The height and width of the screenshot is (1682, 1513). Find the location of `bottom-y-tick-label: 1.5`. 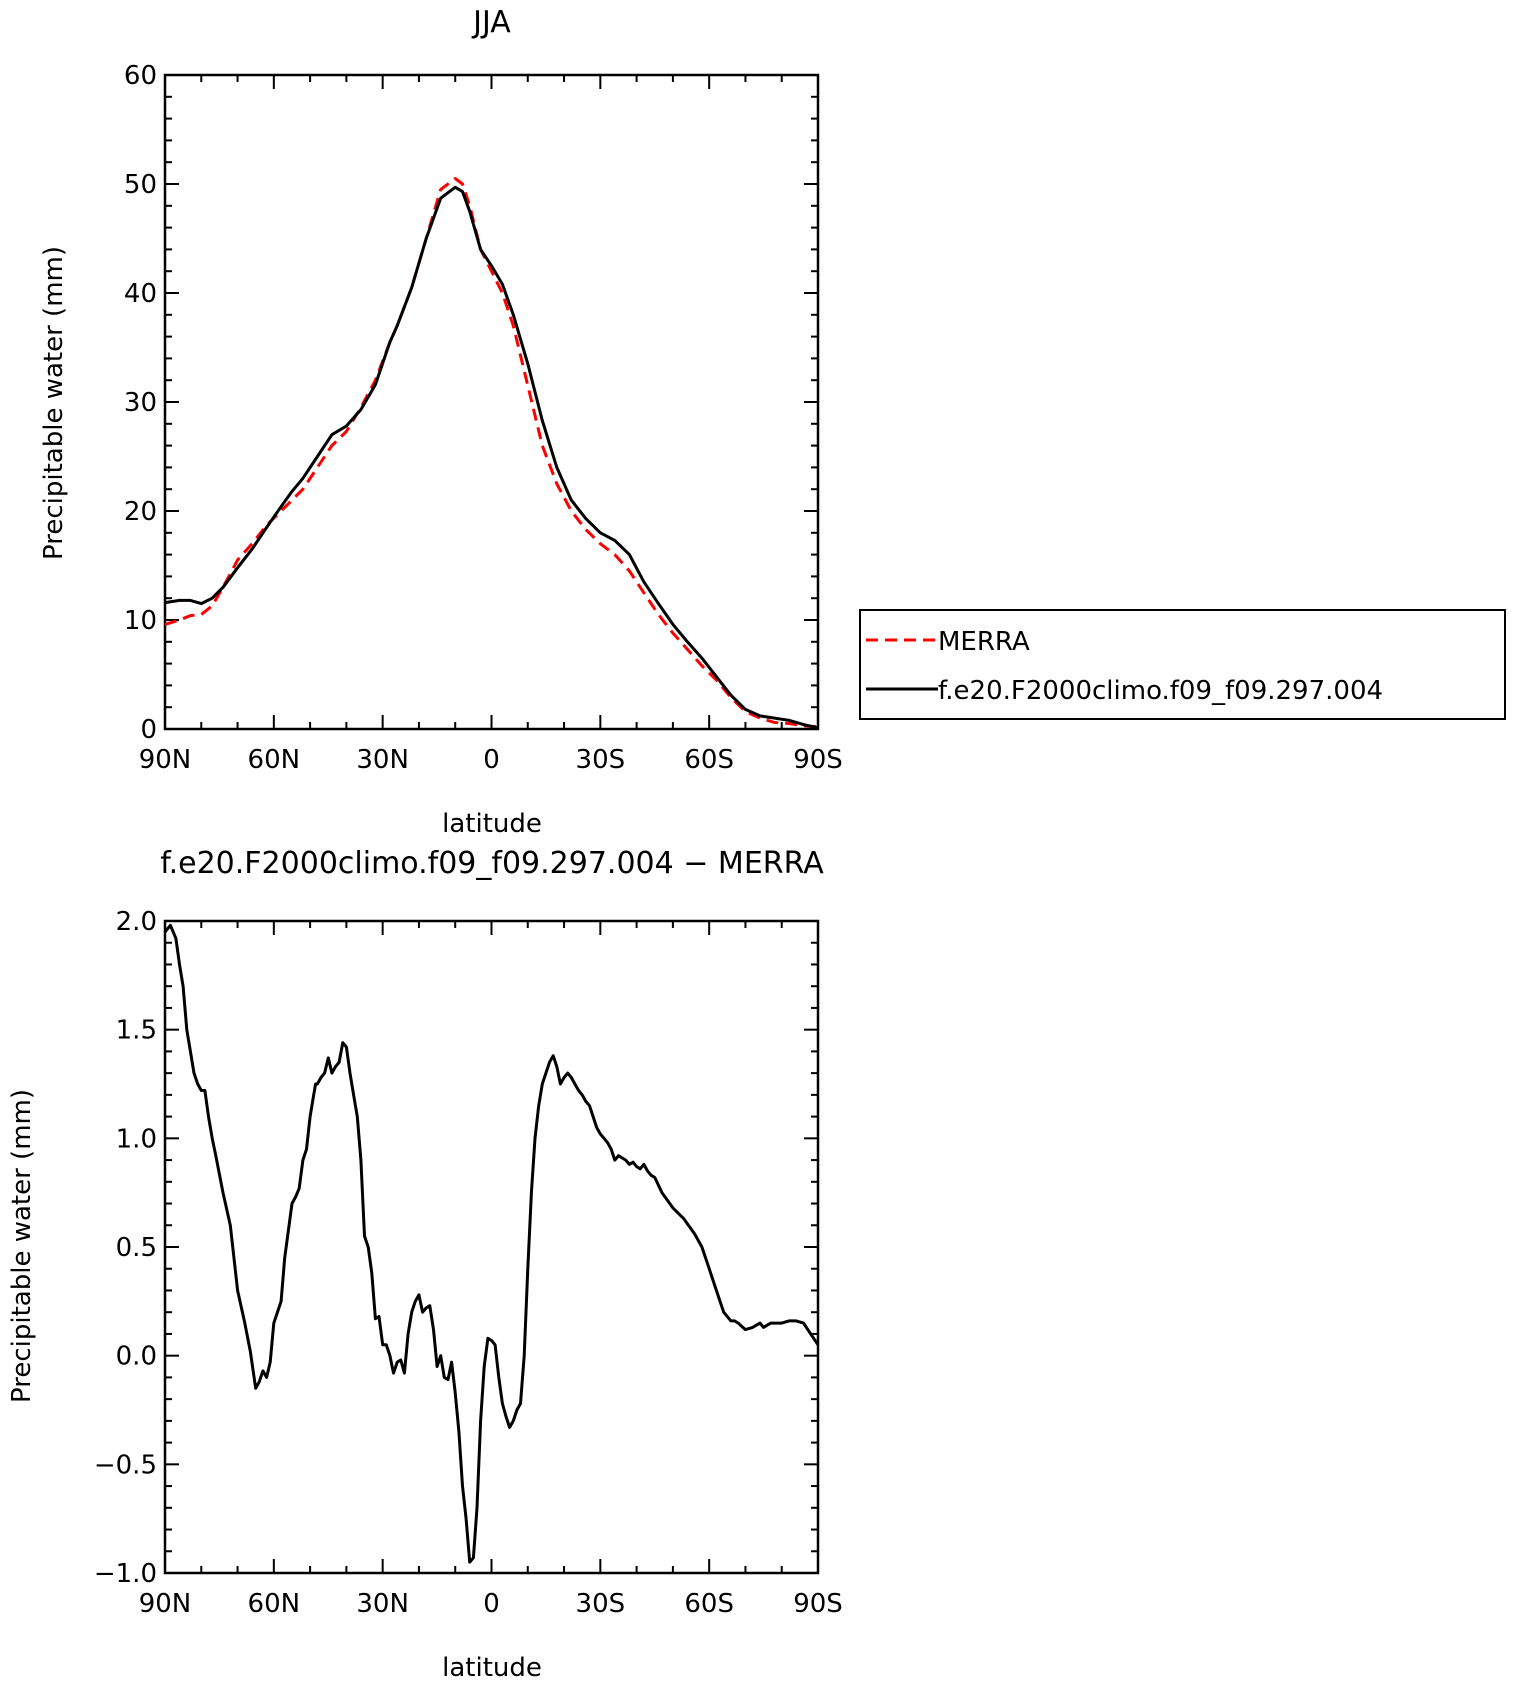

bottom-y-tick-label: 1.5 is located at coordinates (136, 1031).